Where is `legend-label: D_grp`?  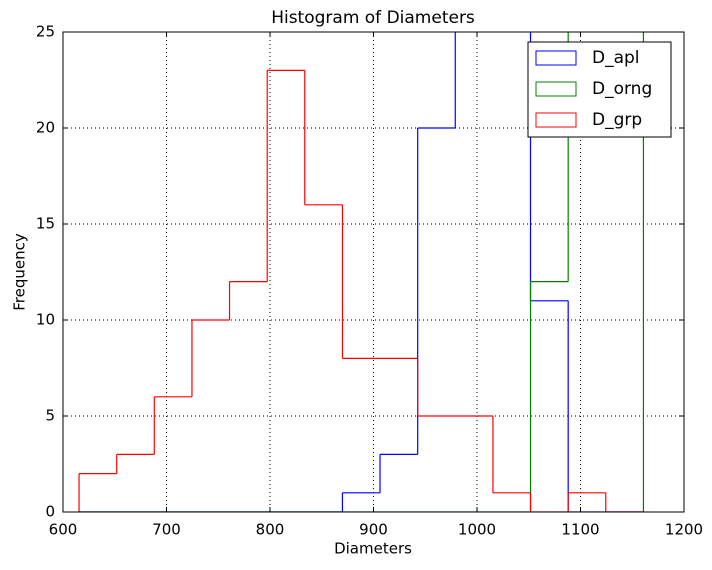
legend-label: D_grp is located at coordinates (617, 120).